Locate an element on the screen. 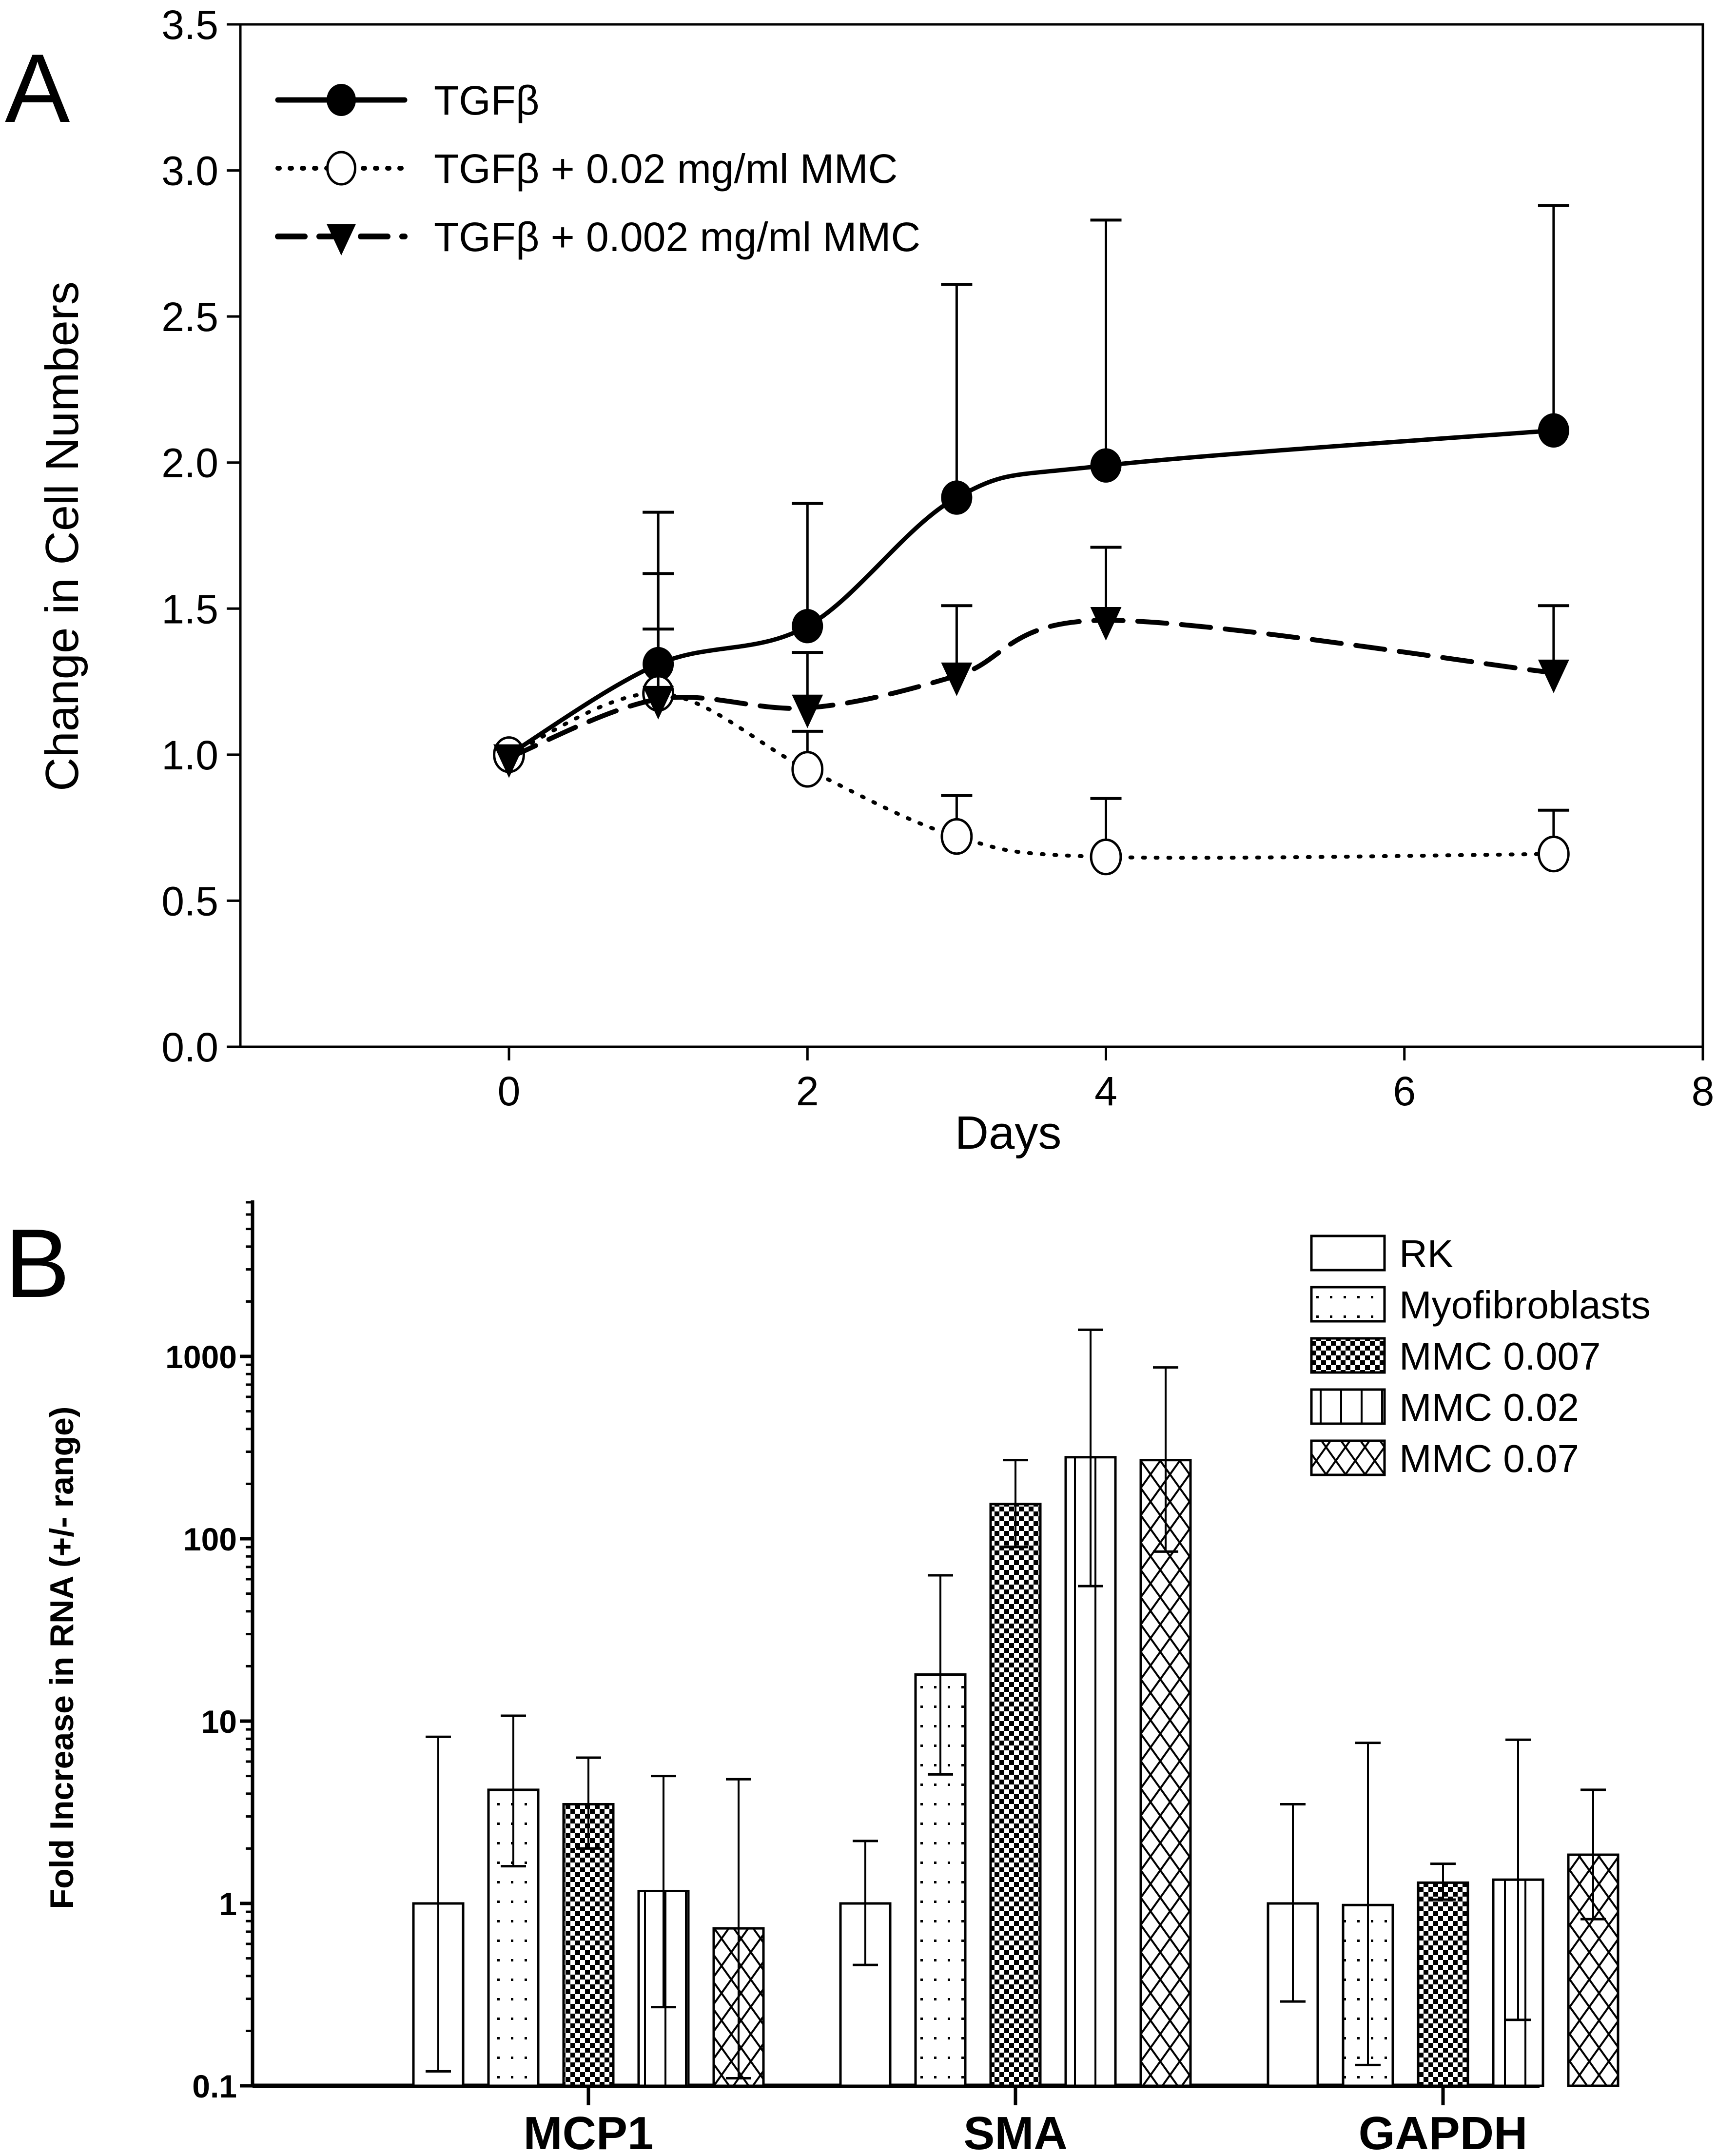 This screenshot has width=1717, height=2156. y-tick-label: 100 is located at coordinates (210, 1539).